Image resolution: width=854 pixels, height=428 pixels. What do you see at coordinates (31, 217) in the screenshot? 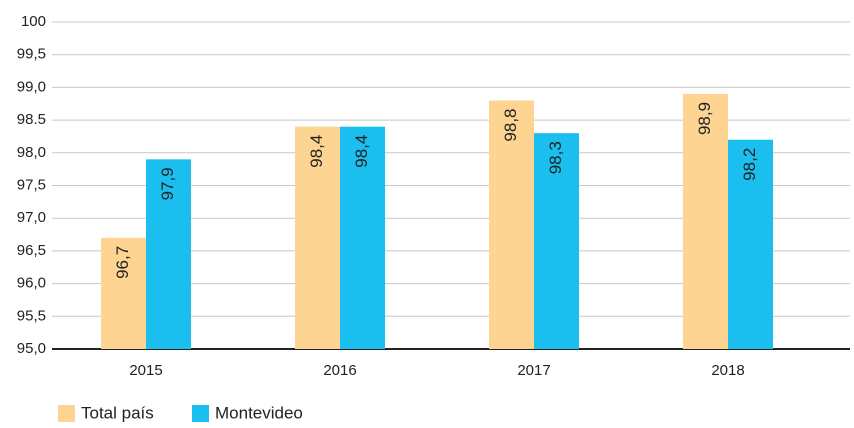
I see `y-tick-label: 97,0` at bounding box center [31, 217].